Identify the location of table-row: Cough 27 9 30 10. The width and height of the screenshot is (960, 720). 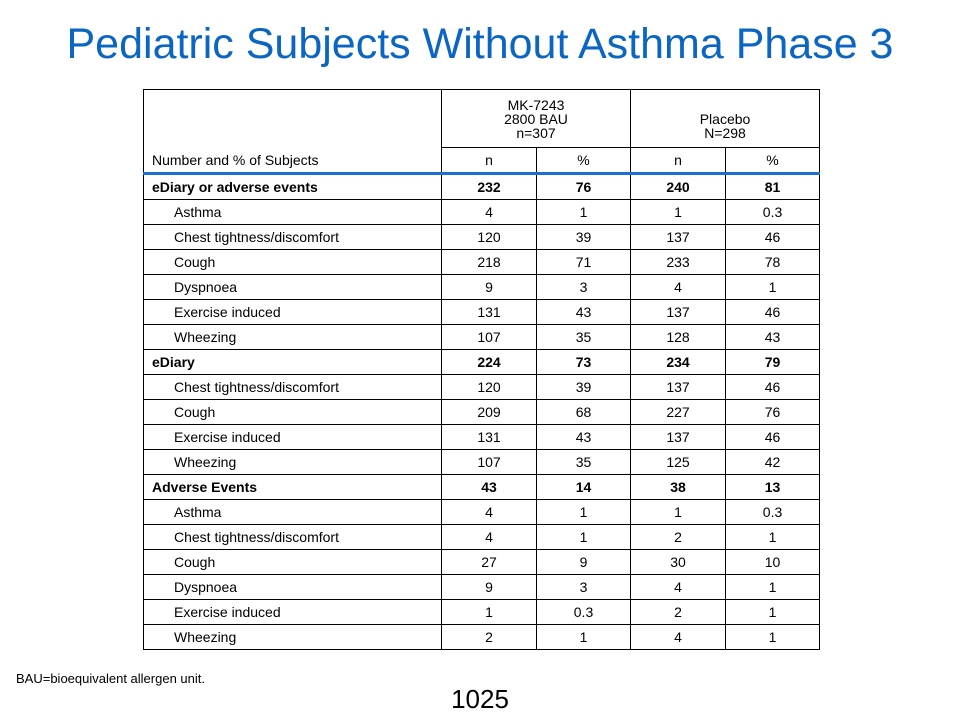
(482, 562).